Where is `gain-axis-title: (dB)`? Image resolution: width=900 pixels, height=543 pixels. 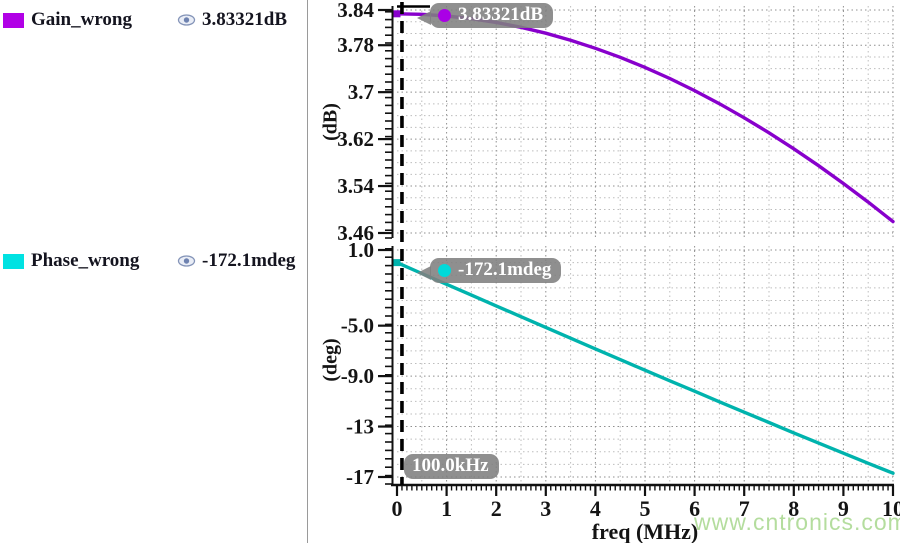 gain-axis-title: (dB) is located at coordinates (330, 122).